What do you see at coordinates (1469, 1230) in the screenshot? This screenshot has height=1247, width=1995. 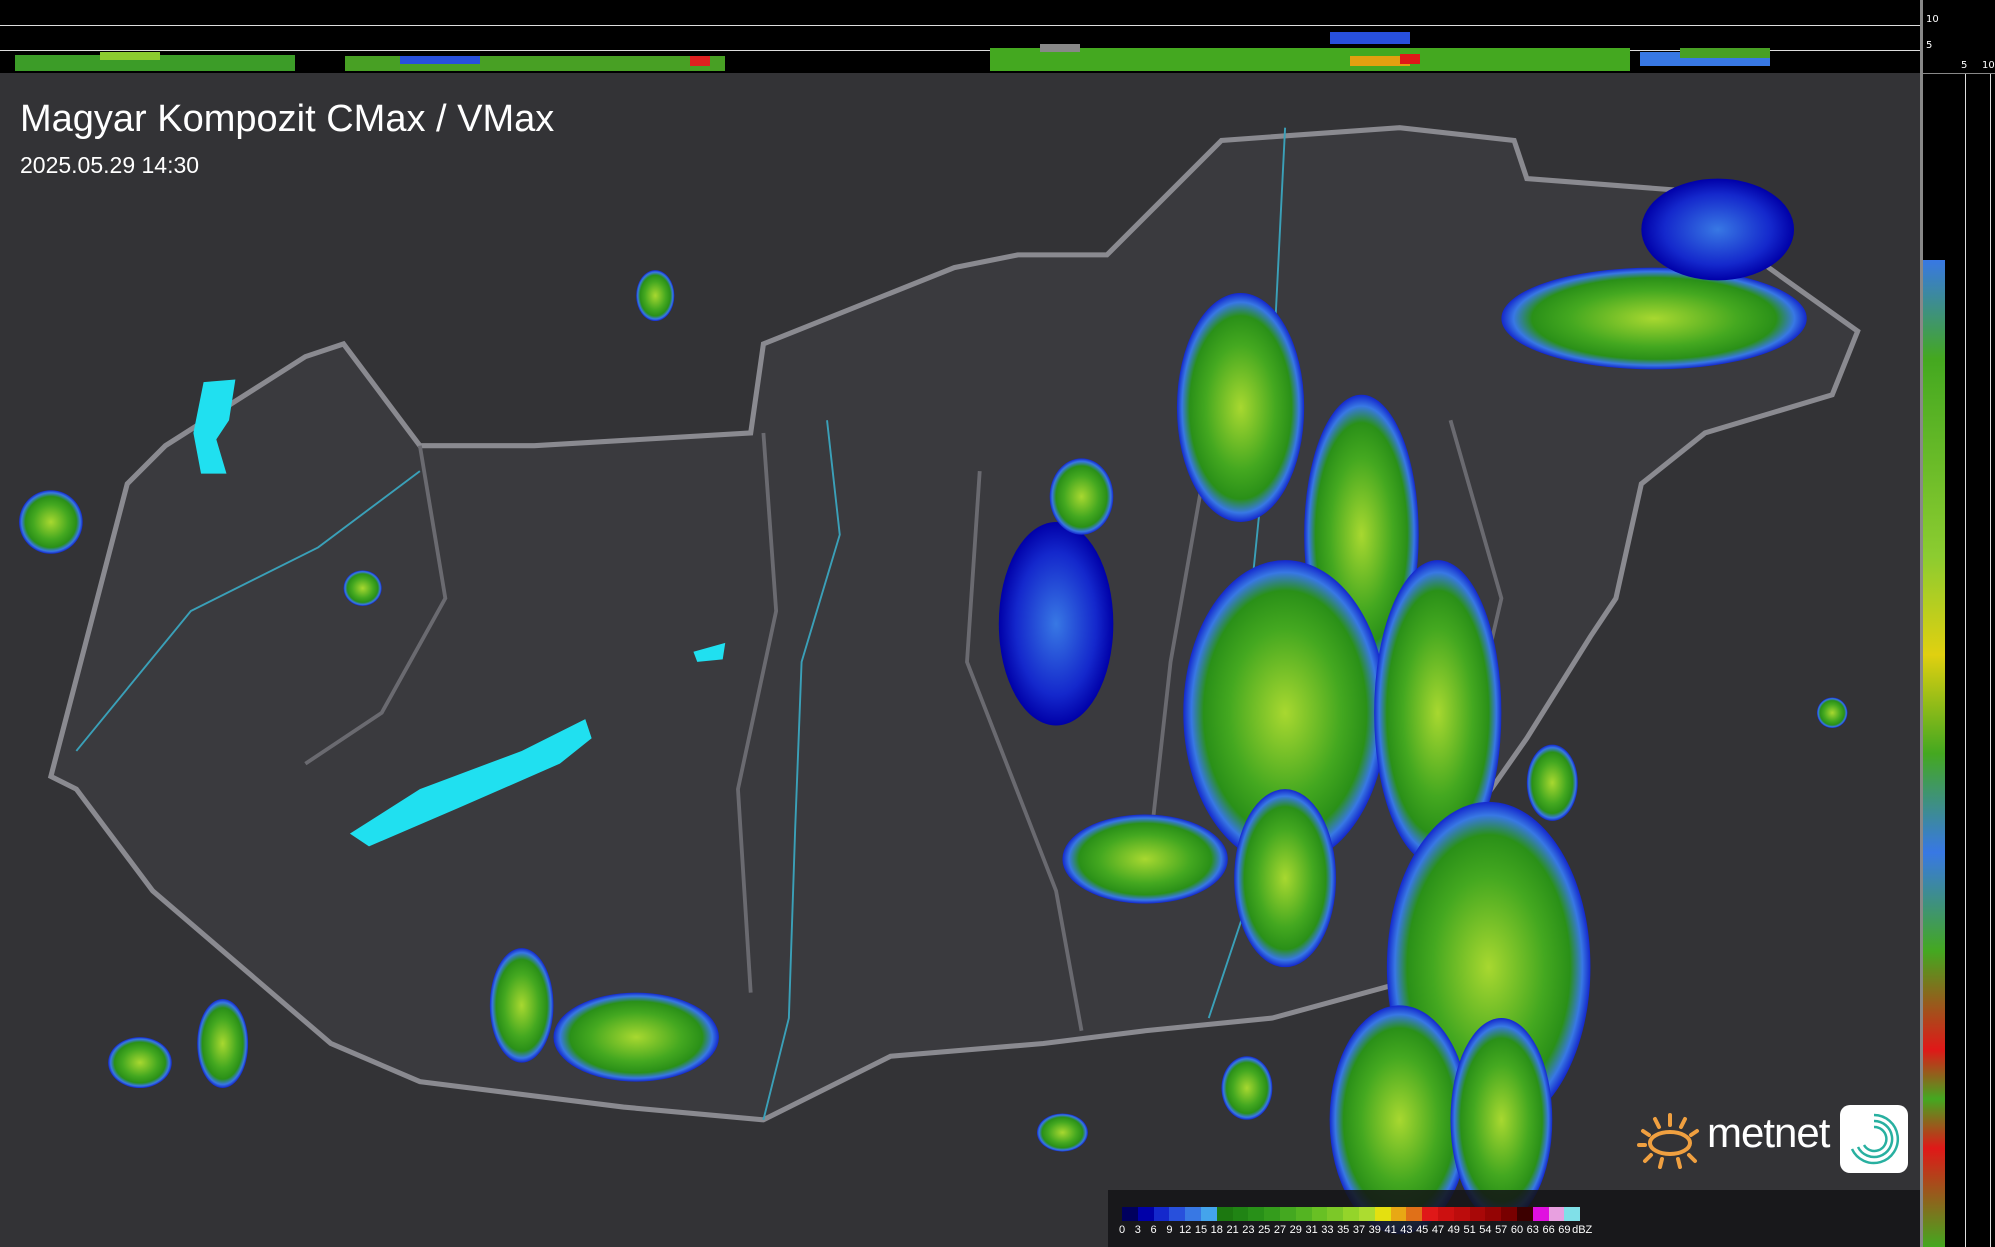 I see `legend-label: 51` at bounding box center [1469, 1230].